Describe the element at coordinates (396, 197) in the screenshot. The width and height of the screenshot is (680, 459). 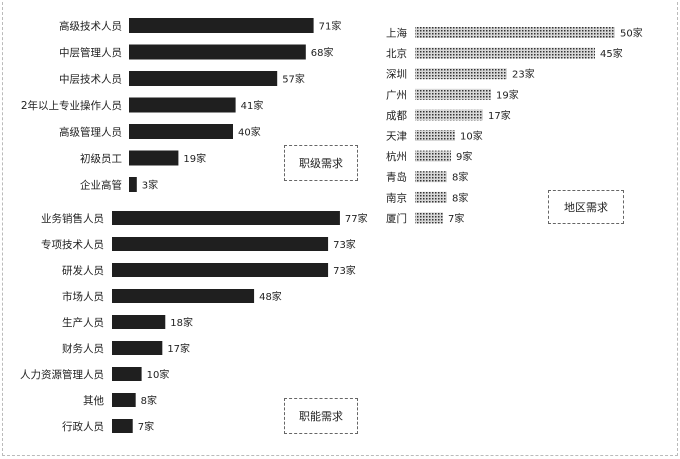
I see `category-label: 南京` at that location.